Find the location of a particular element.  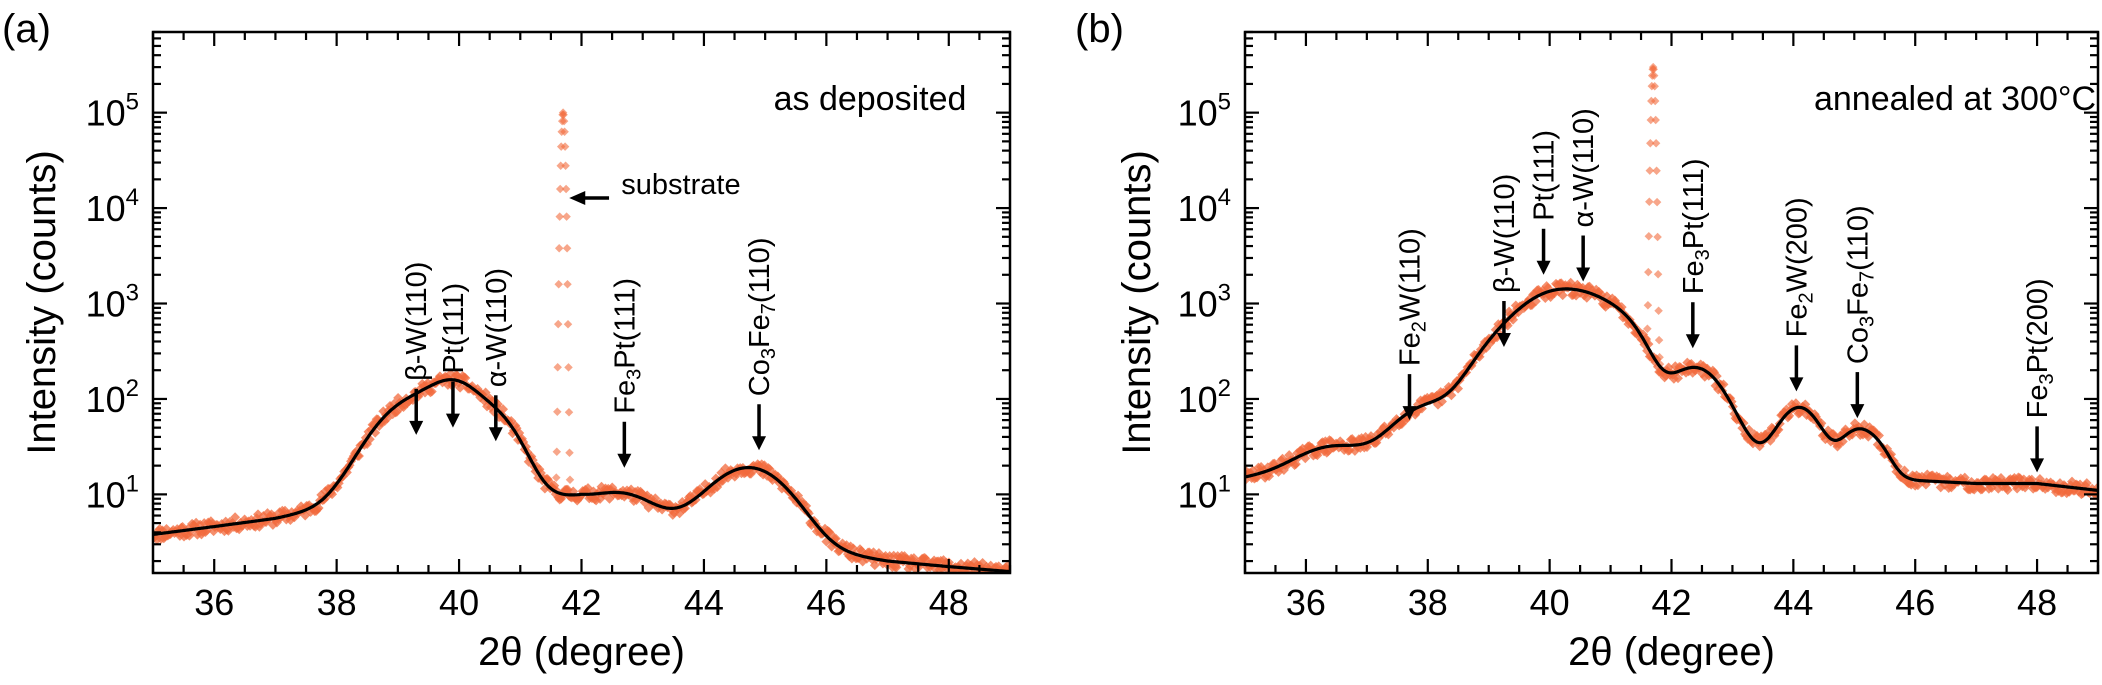

peak-annotation: Fe3Pt(200) is located at coordinates (2040, 375).